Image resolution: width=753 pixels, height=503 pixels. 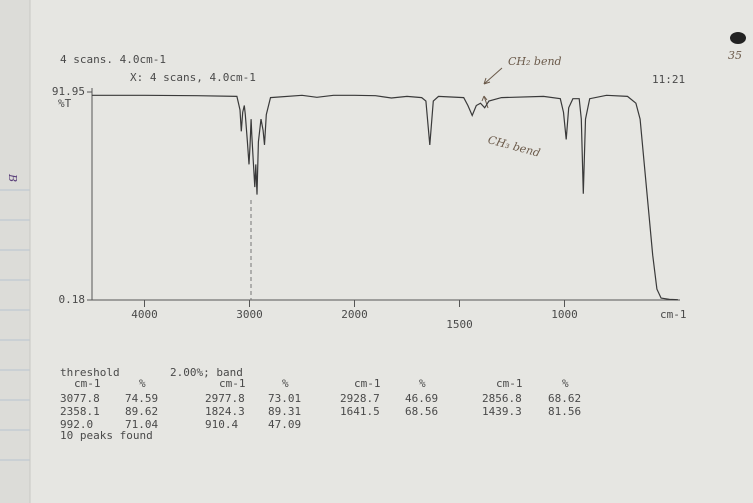 What do you see at coordinates (144, 314) in the screenshot?
I see `x-tick-label: 4000` at bounding box center [144, 314].